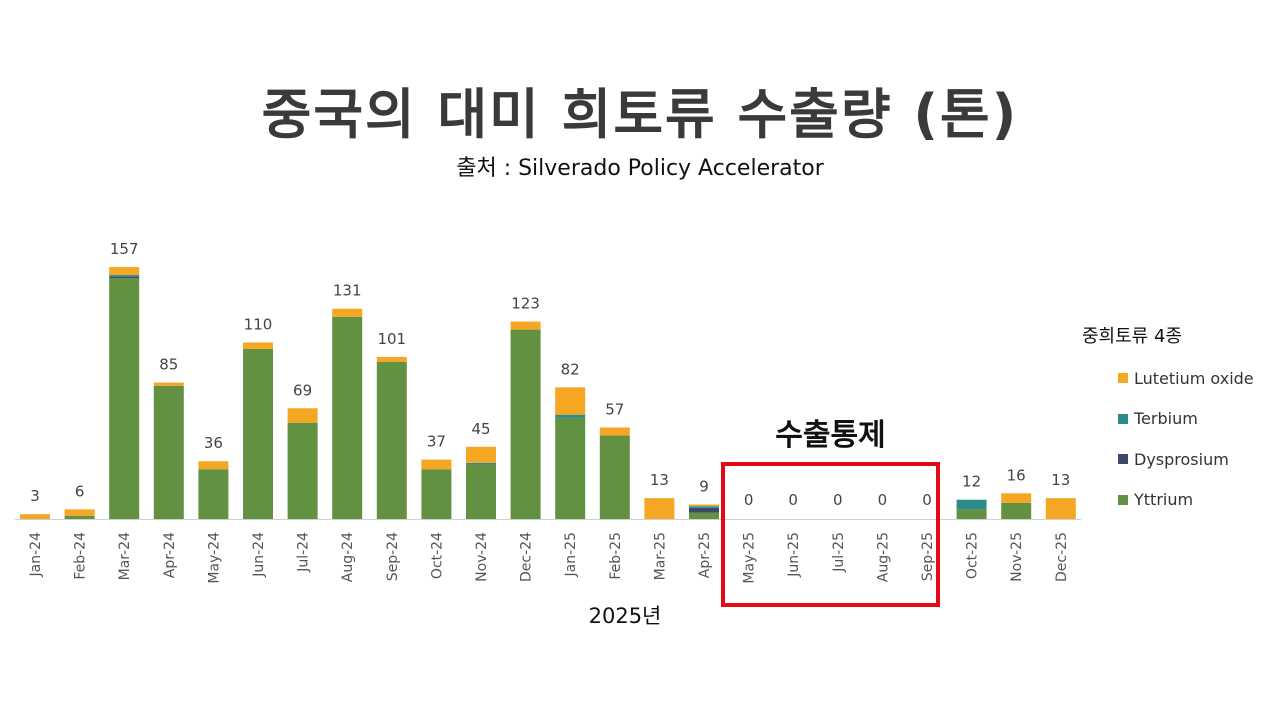  I want to click on legend-item-terbium: Terbium, so click(1177, 419).